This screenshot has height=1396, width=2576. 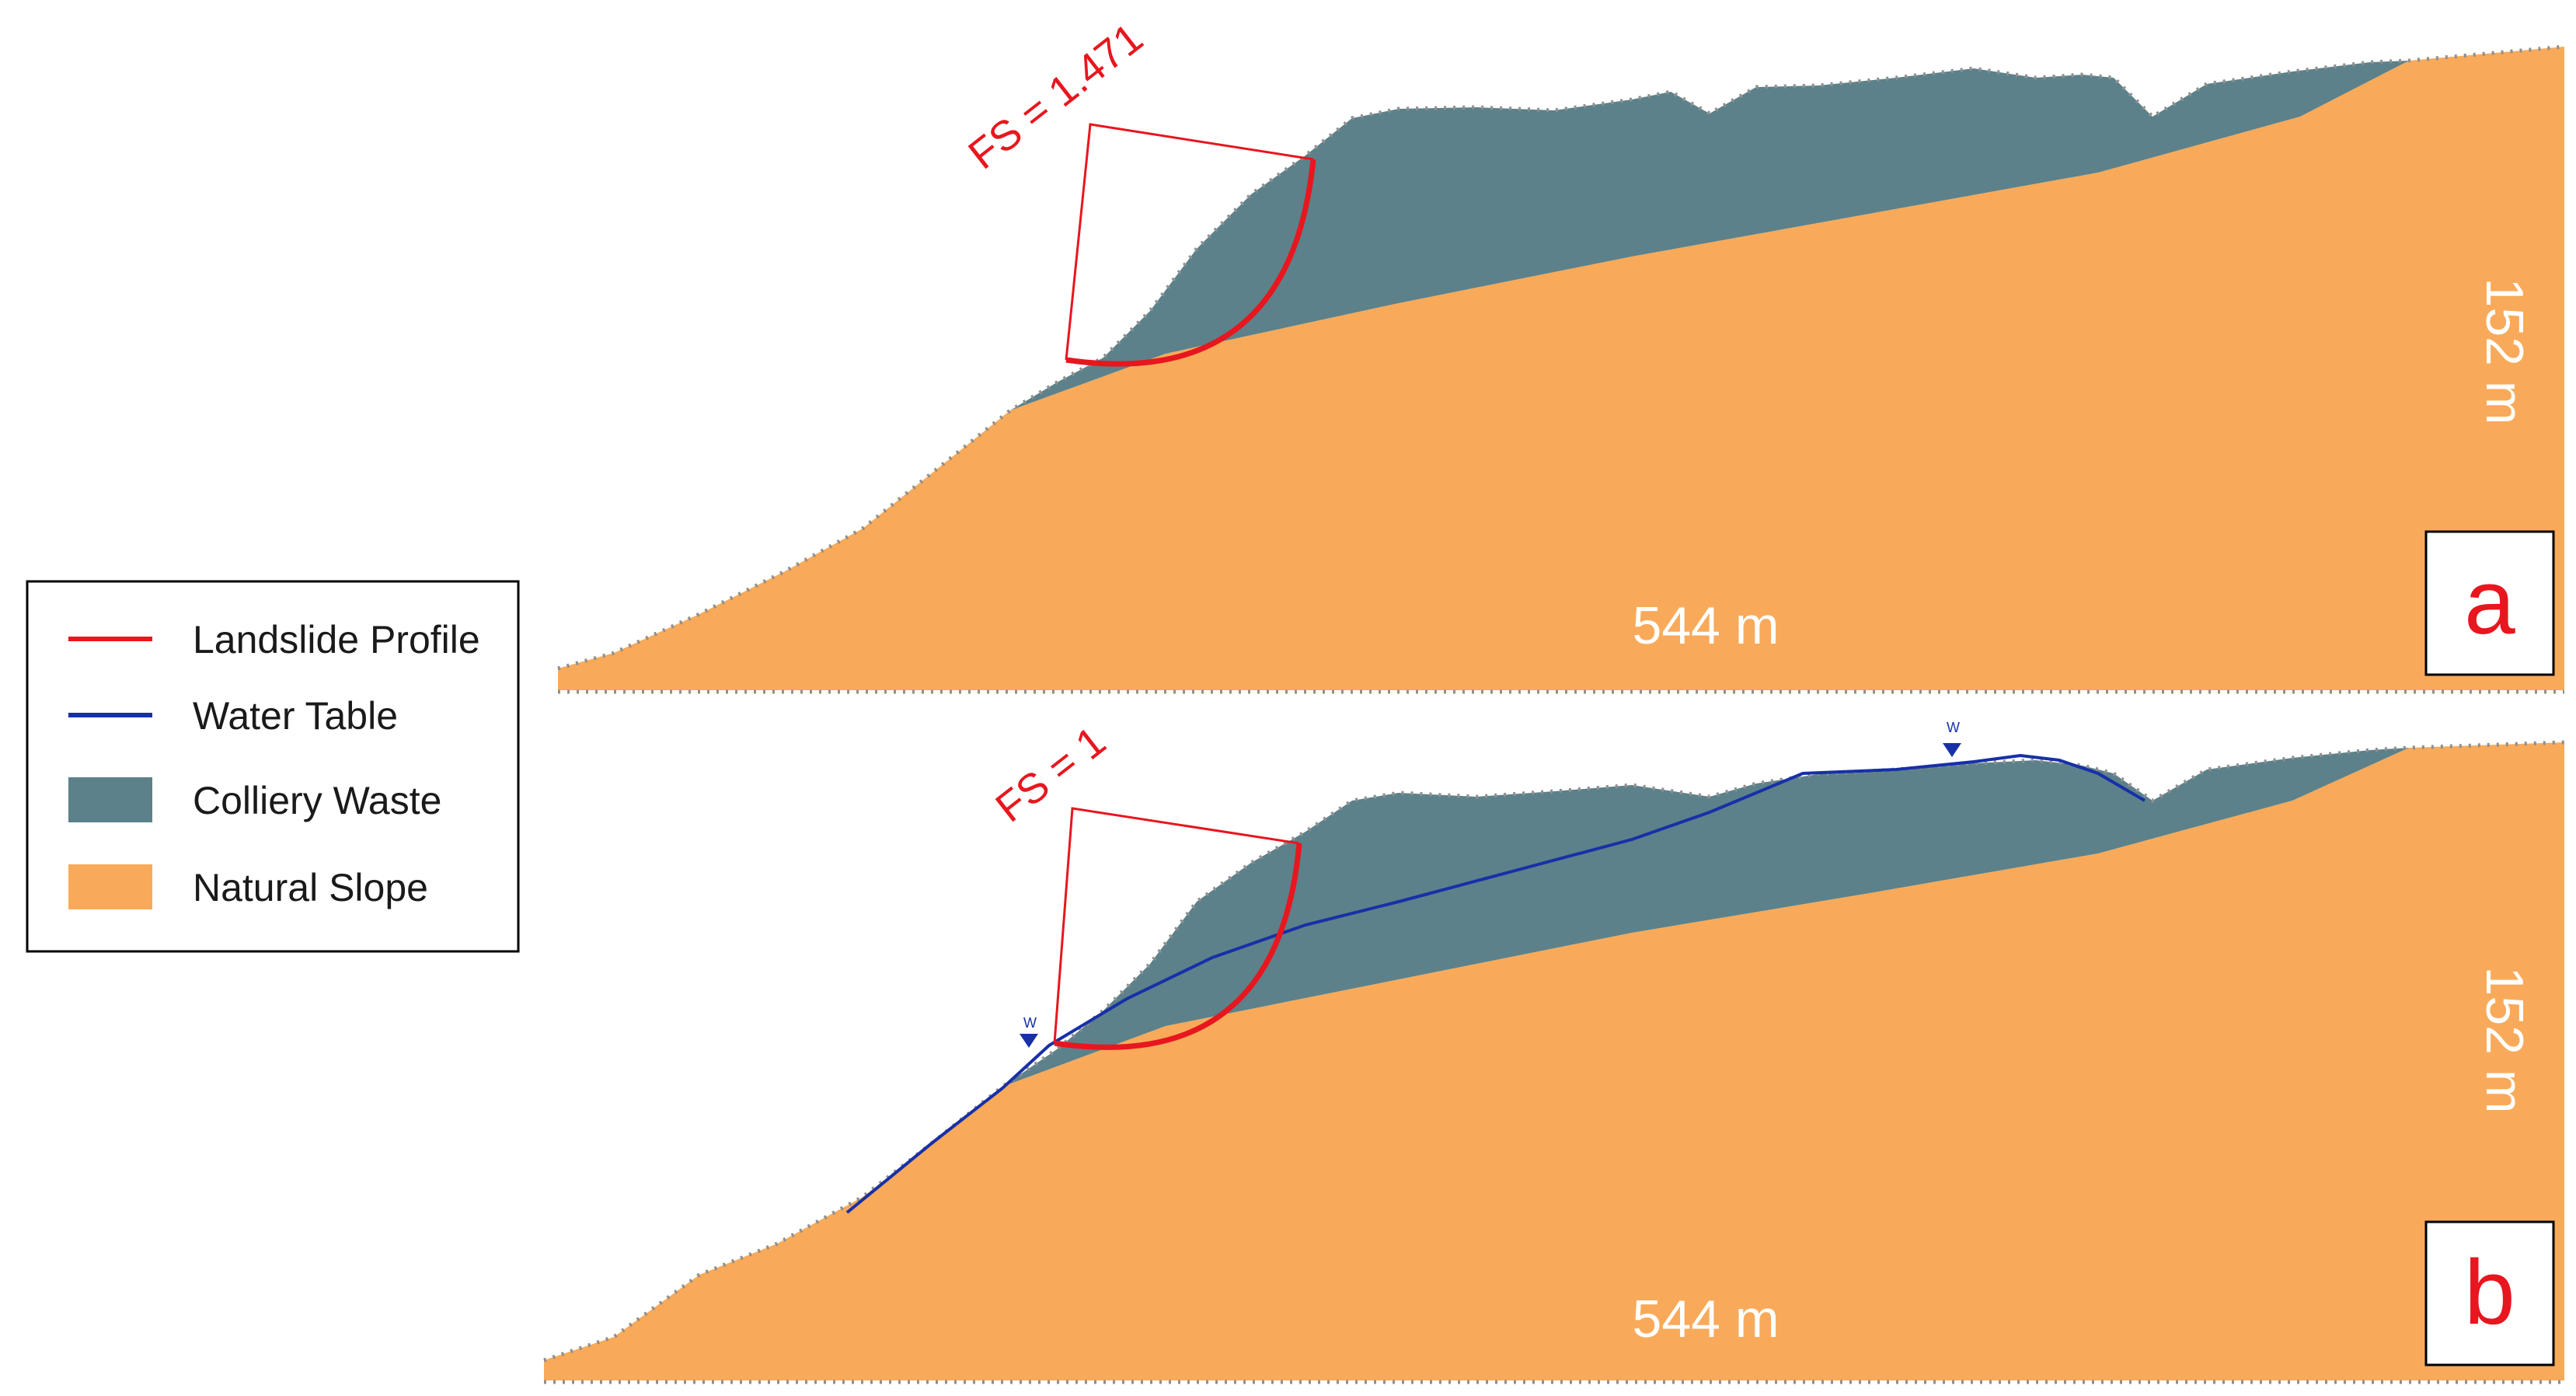 What do you see at coordinates (1055, 97) in the screenshot?
I see `panel-a-fs-label: FS = 1.471` at bounding box center [1055, 97].